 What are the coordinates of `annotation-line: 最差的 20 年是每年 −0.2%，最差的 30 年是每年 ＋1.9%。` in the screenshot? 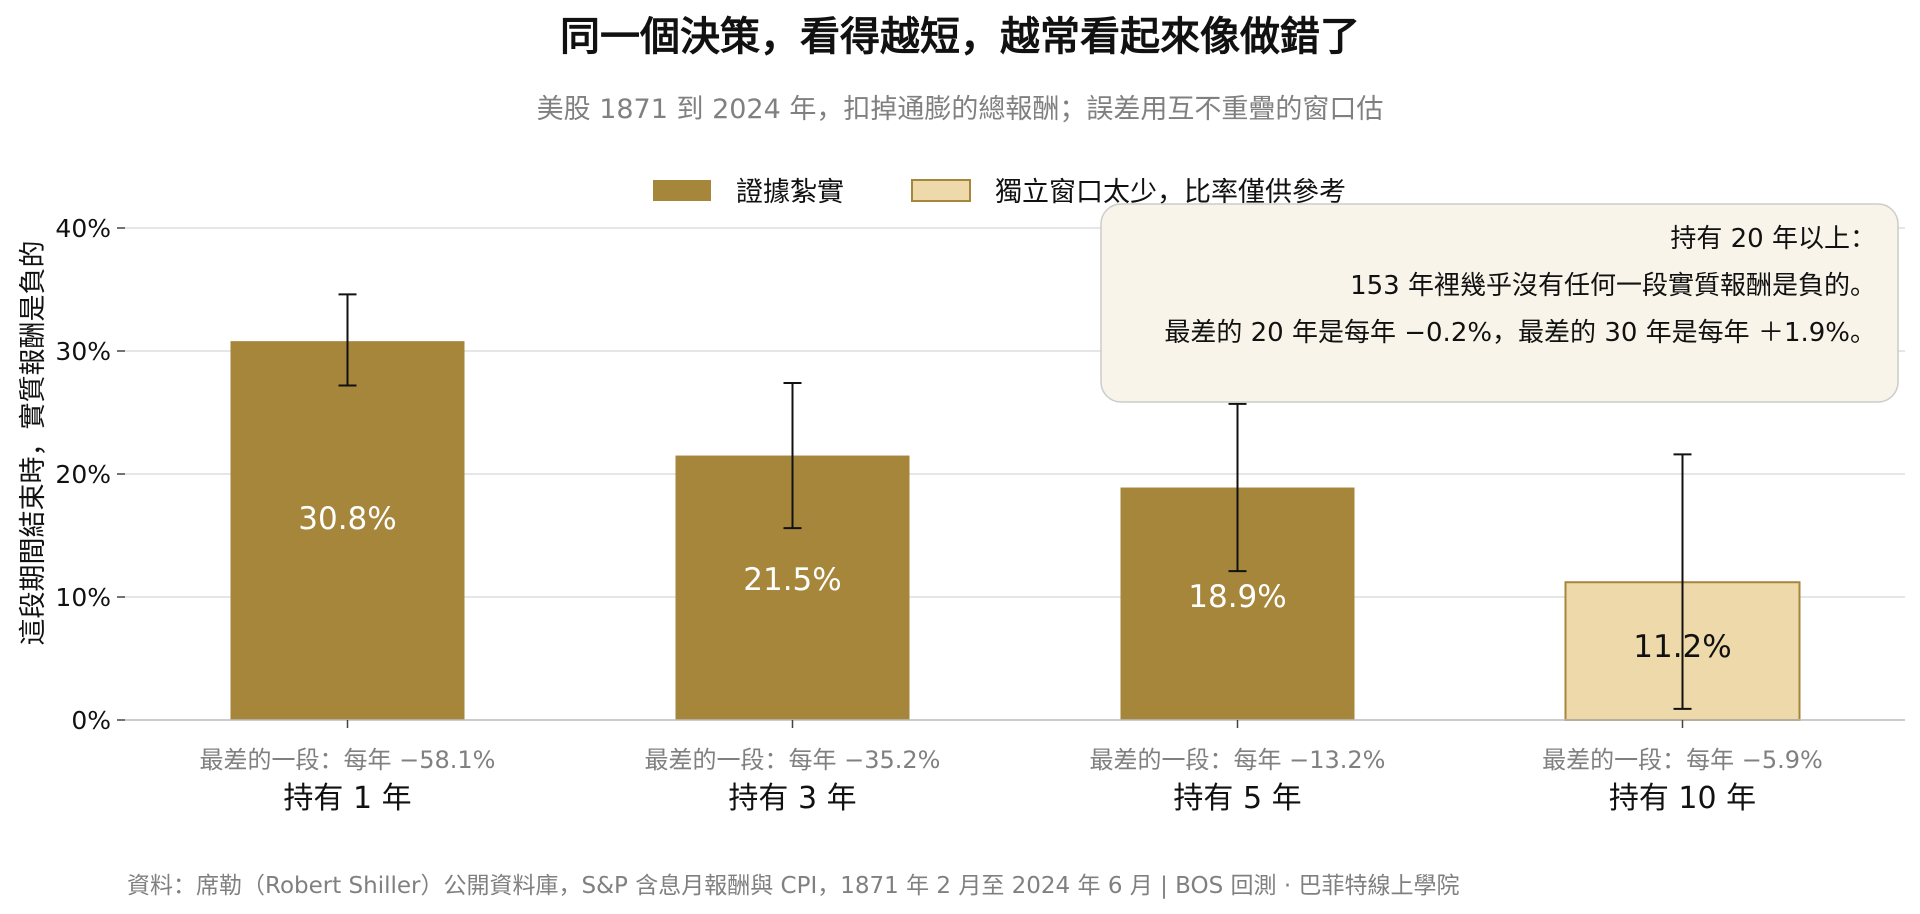 It's located at (1520, 333).